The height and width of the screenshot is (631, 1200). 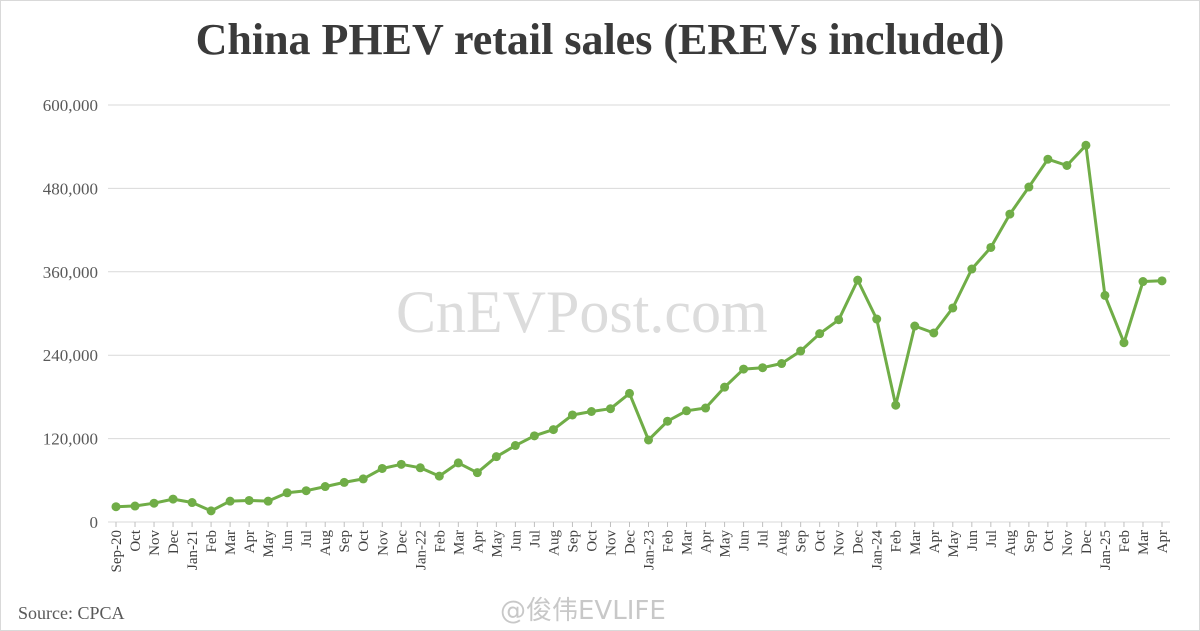 What do you see at coordinates (70, 439) in the screenshot?
I see `y-tick-label: 120,000` at bounding box center [70, 439].